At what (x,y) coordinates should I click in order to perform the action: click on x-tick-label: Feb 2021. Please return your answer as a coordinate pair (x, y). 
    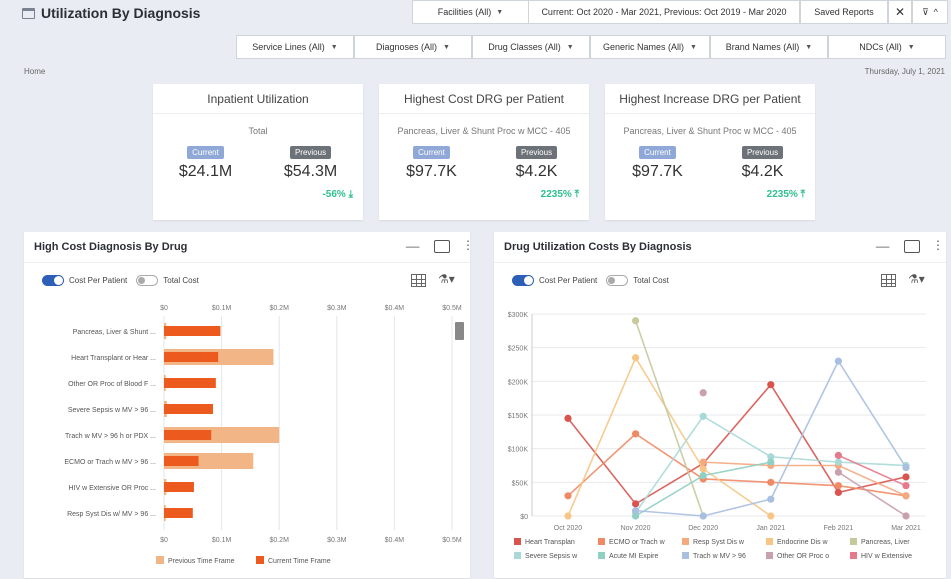
    Looking at the image, I should click on (839, 528).